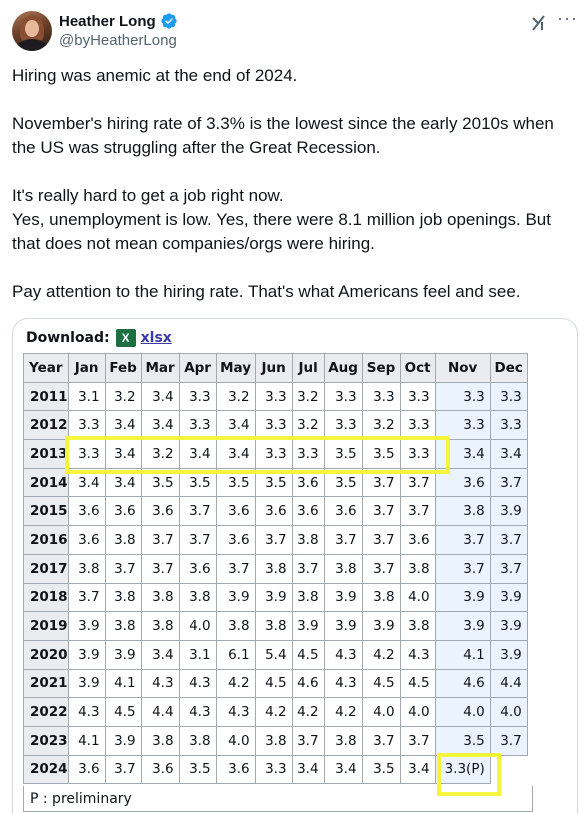  I want to click on column-header: Mar, so click(160, 368).